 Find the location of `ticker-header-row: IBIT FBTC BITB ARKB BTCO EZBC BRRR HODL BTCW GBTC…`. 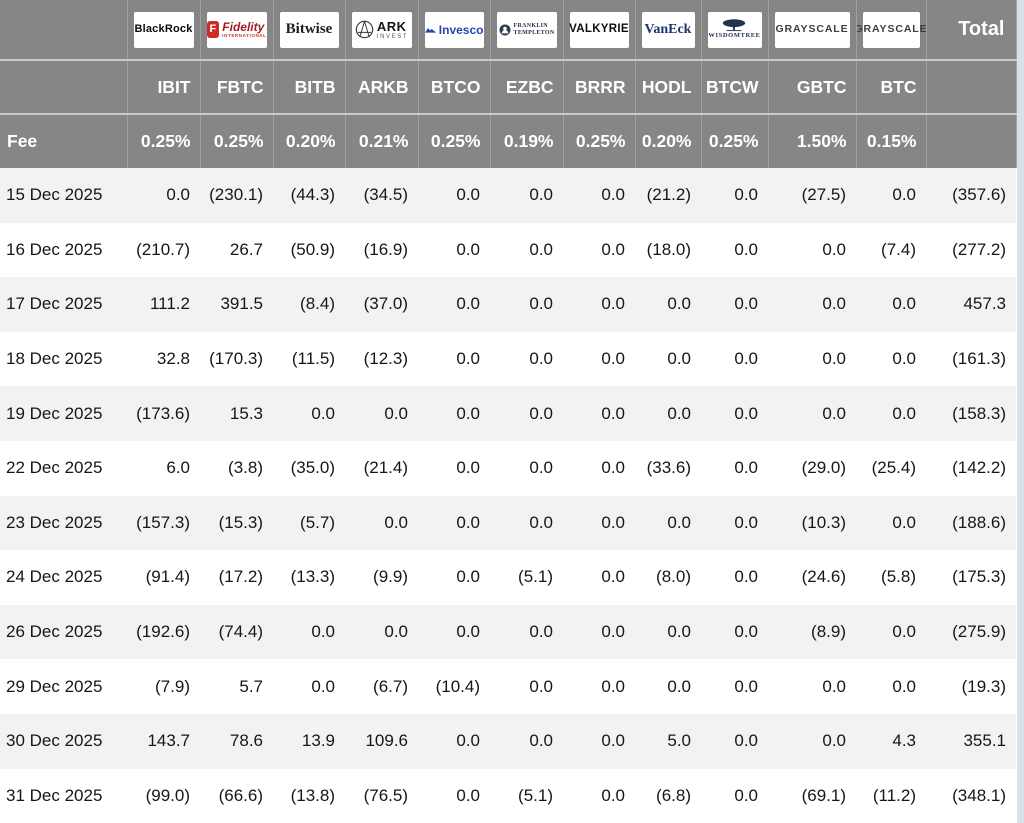

ticker-header-row: IBIT FBTC BITB ARKB BTCO EZBC BRRR HODL BTCW GBTC… is located at coordinates (508, 87).